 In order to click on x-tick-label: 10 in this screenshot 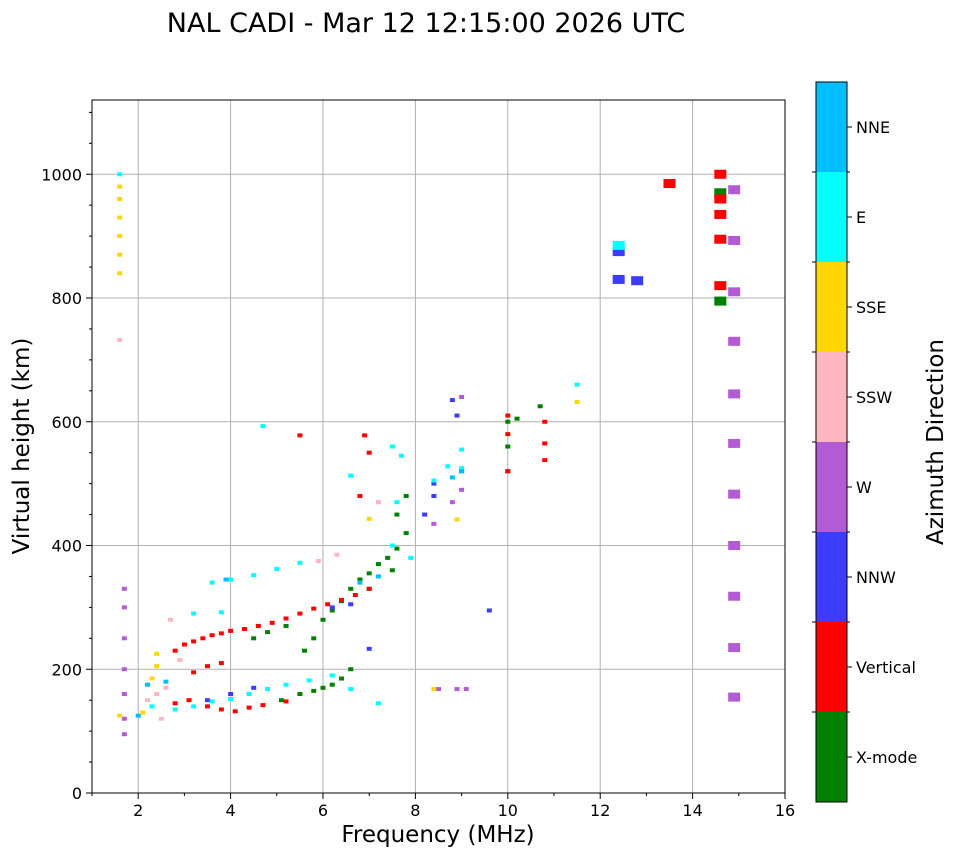, I will do `click(508, 810)`.